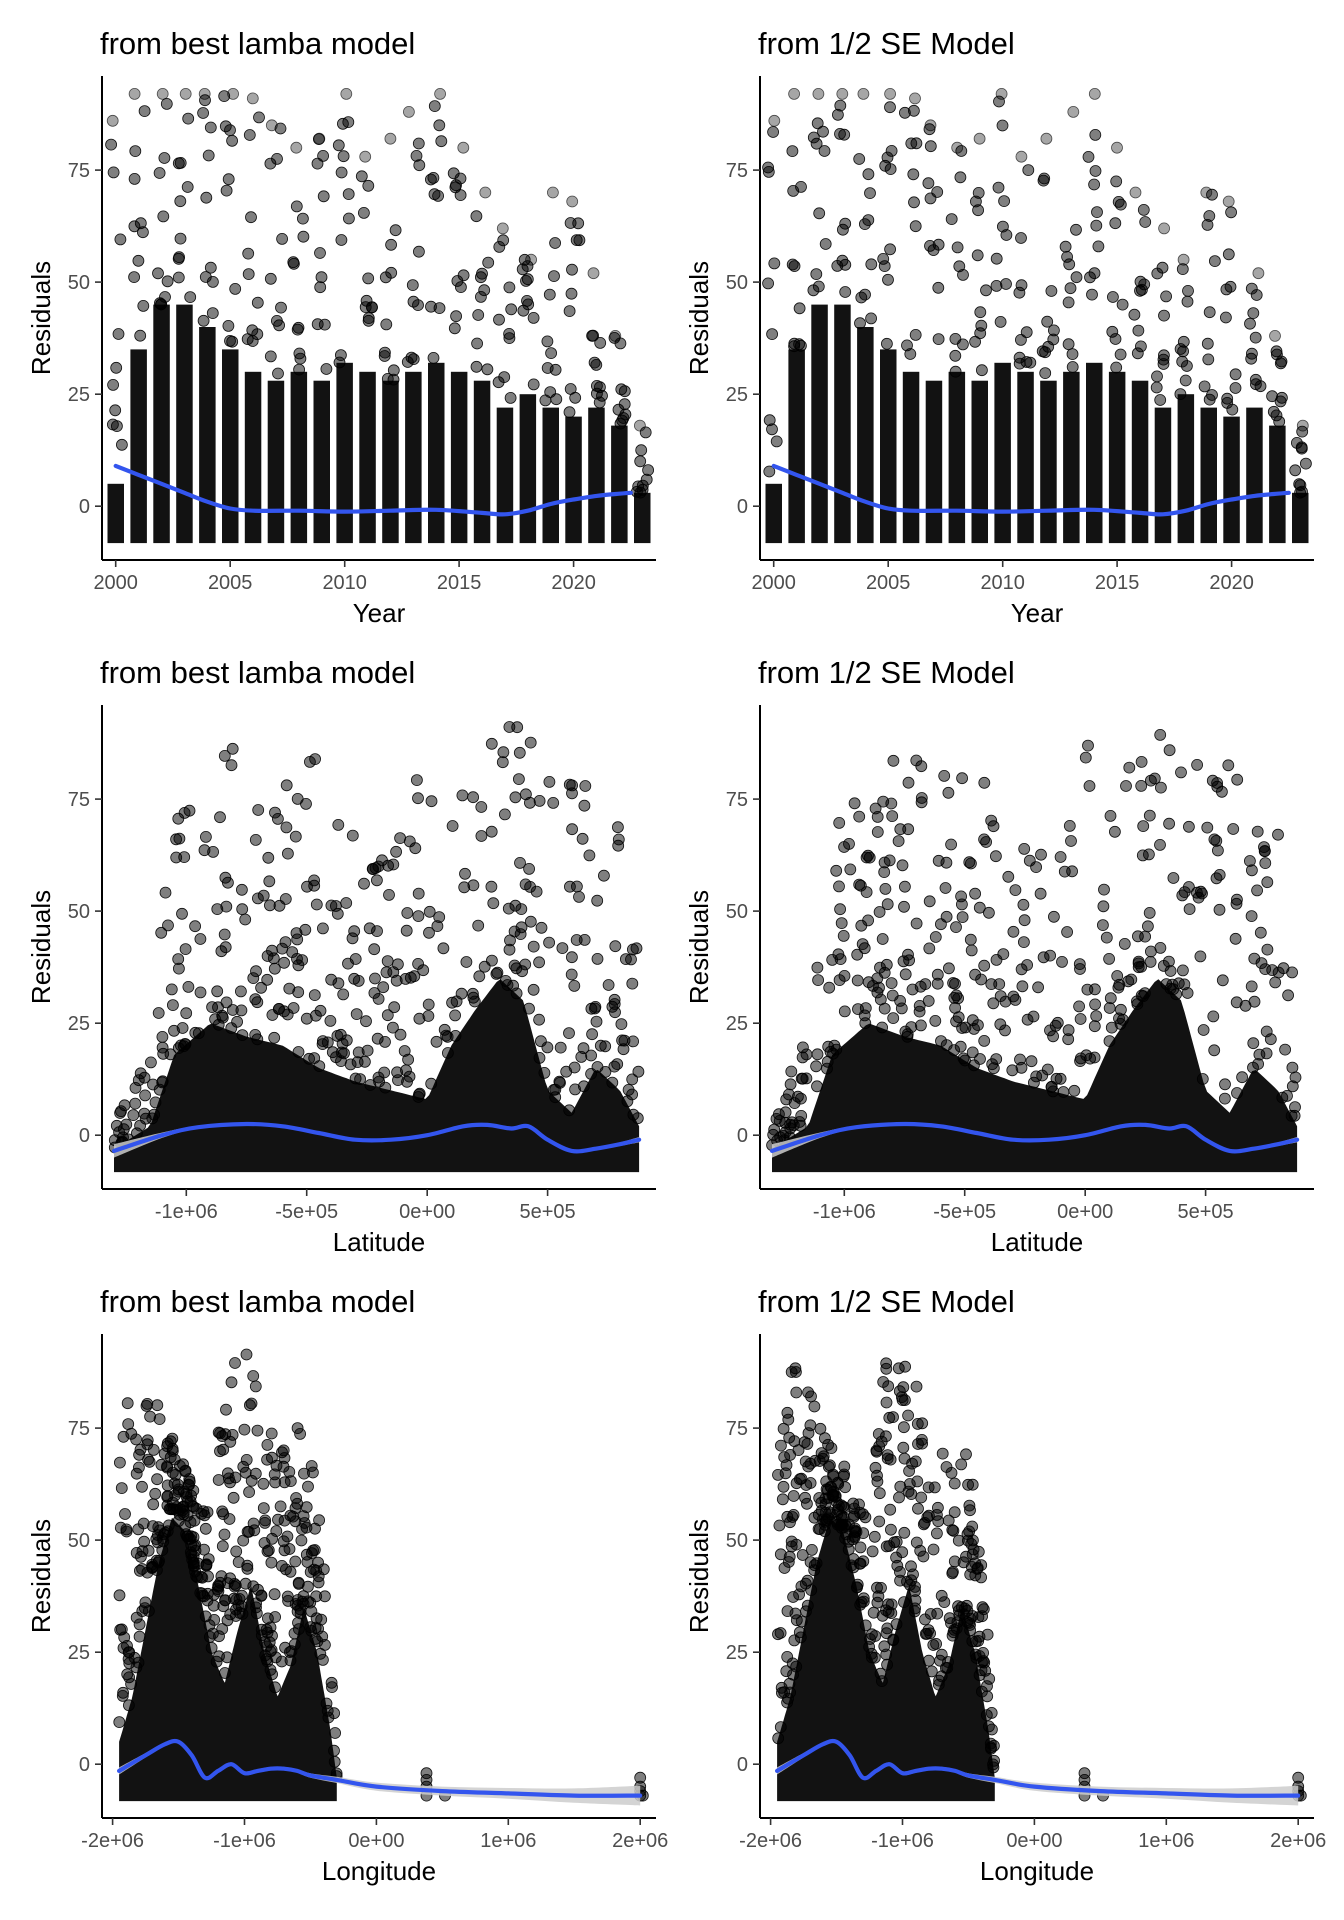  I want to click on x-tick-label: 2e+06, so click(1298, 1841).